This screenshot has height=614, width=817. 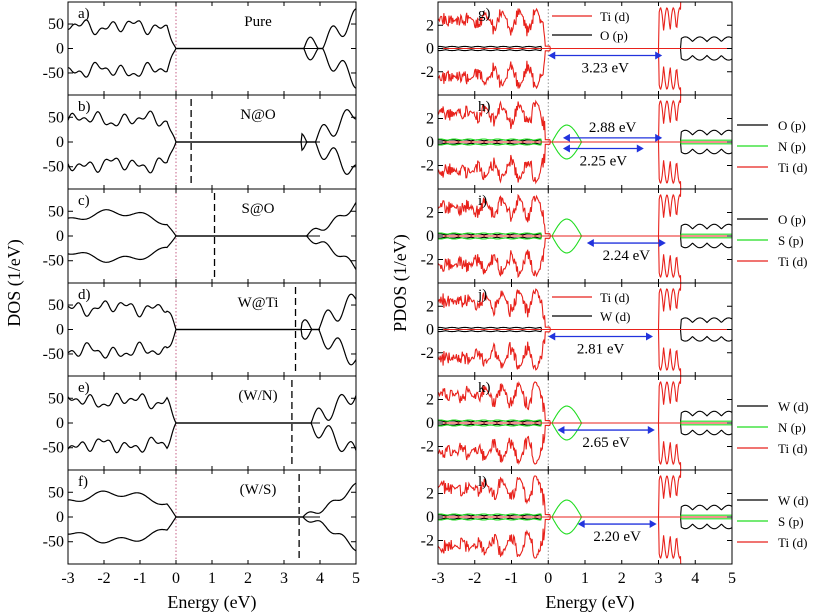 I want to click on xtick-label: 0, so click(x=548, y=578).